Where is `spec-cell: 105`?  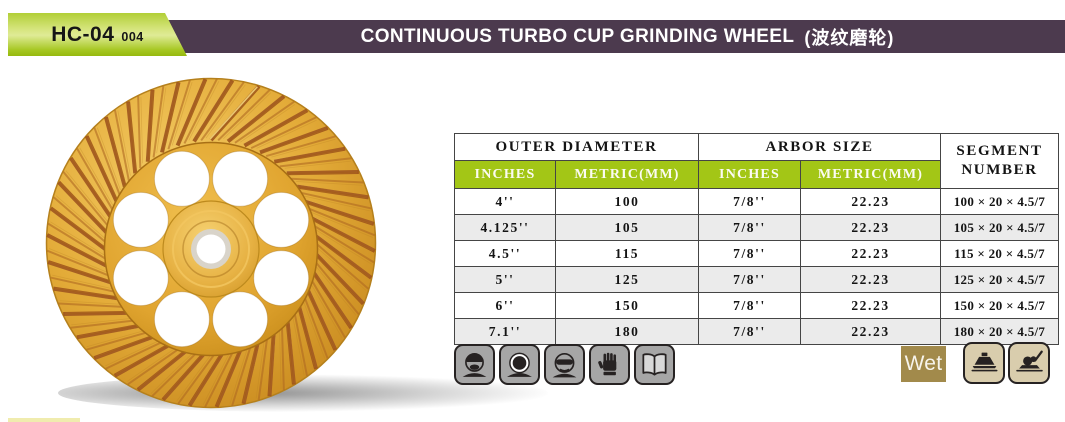
spec-cell: 105 is located at coordinates (627, 227).